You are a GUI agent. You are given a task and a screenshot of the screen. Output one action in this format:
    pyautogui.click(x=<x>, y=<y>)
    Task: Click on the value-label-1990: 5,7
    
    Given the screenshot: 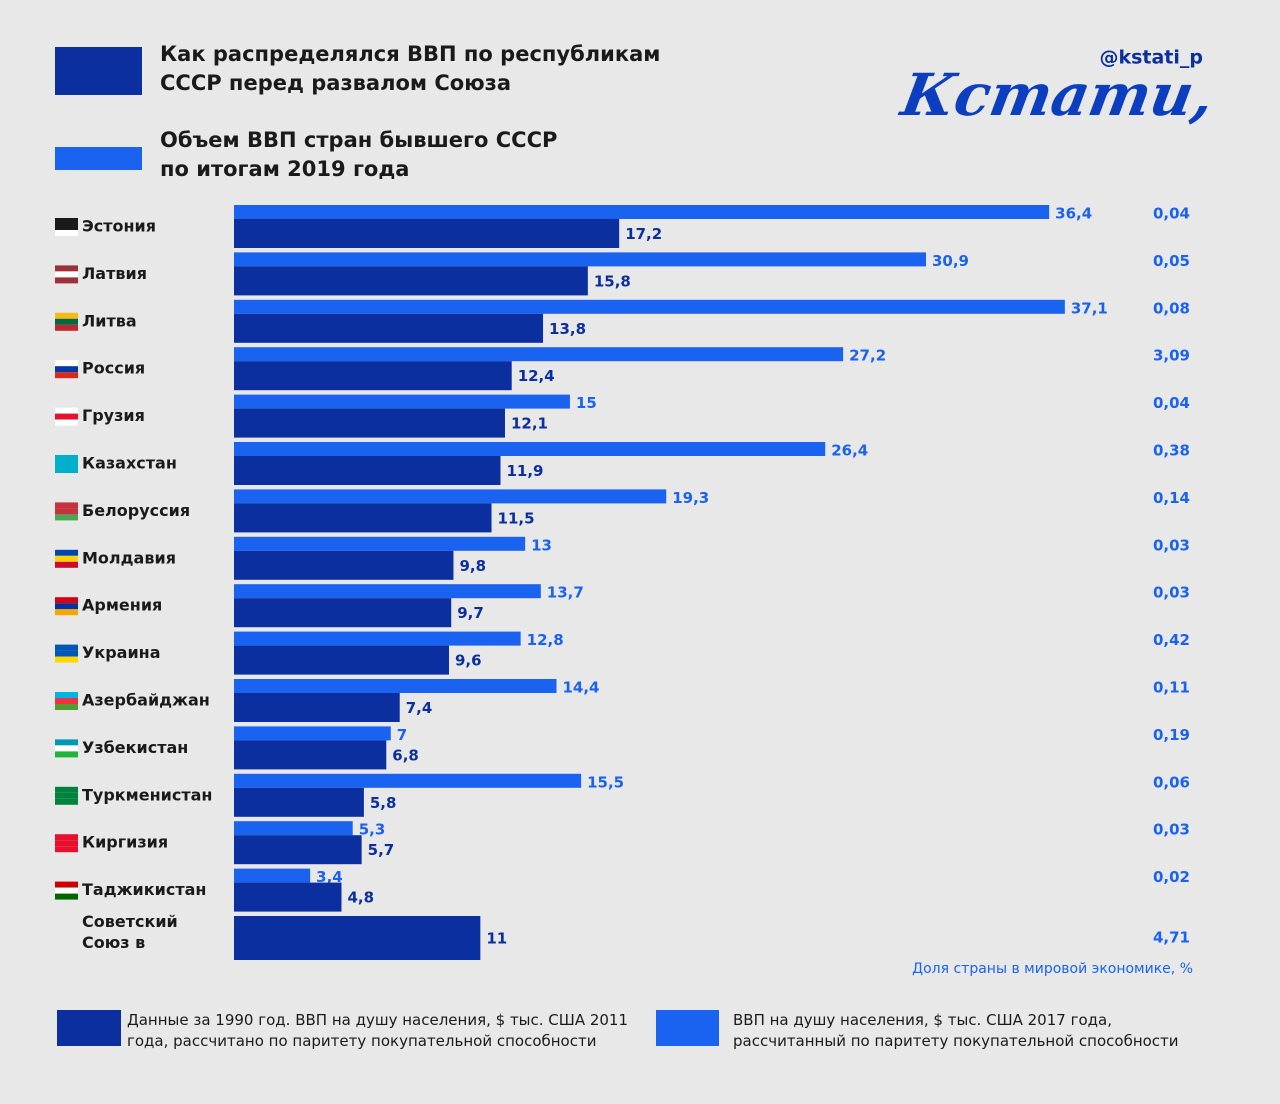 What is the action you would take?
    pyautogui.click(x=381, y=850)
    